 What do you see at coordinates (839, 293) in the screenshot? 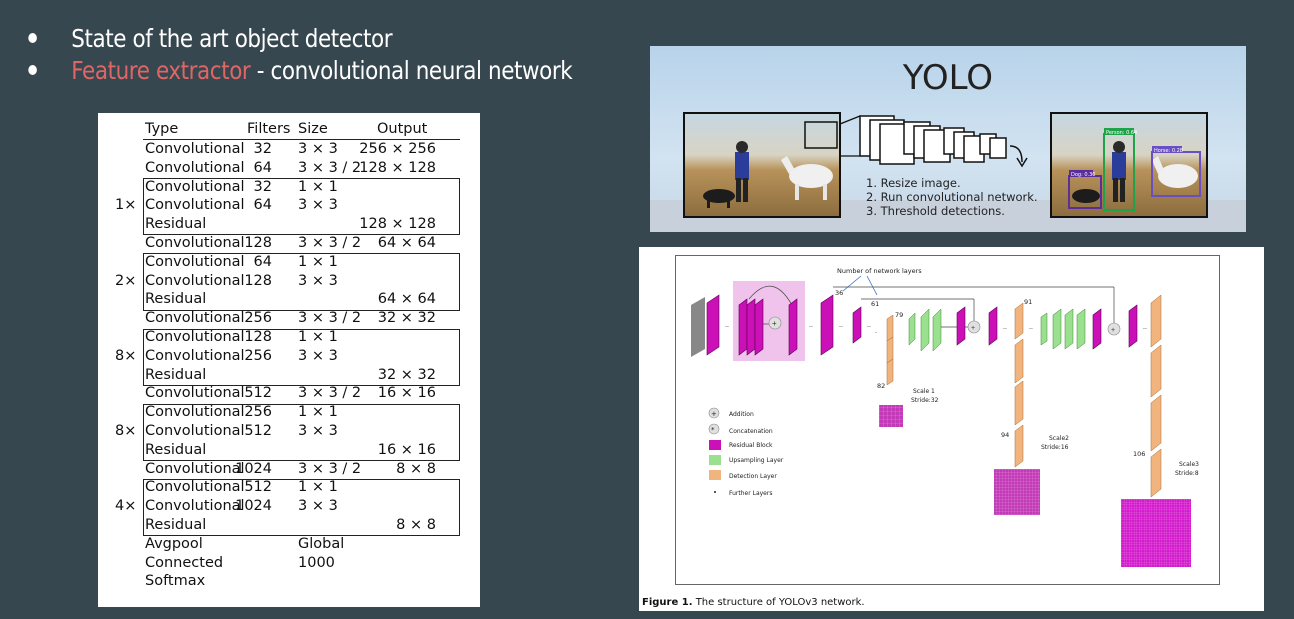
I see `layer-number: 36` at bounding box center [839, 293].